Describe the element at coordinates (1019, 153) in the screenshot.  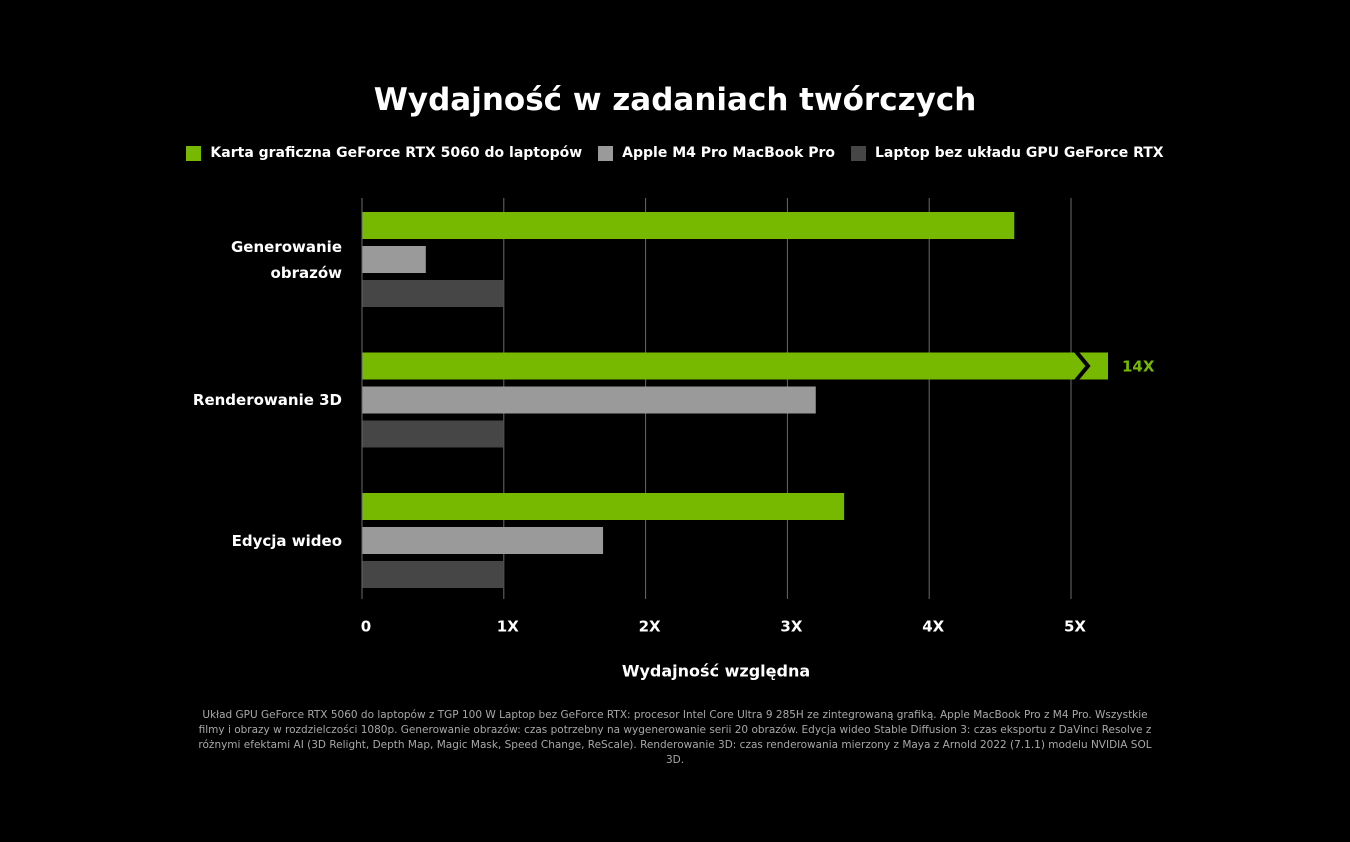
I see `legend-label: Laptop bez układu GPU GeForce RTX` at that location.